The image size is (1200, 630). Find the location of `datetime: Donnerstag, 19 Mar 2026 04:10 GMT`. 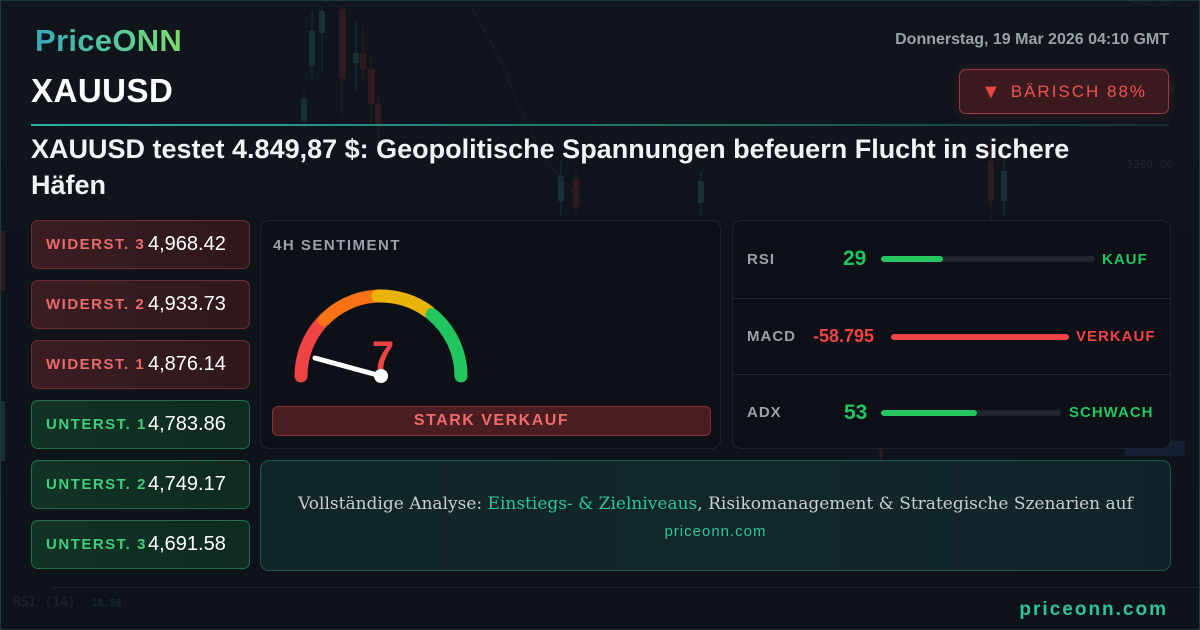

datetime: Donnerstag, 19 Mar 2026 04:10 GMT is located at coordinates (1032, 39).